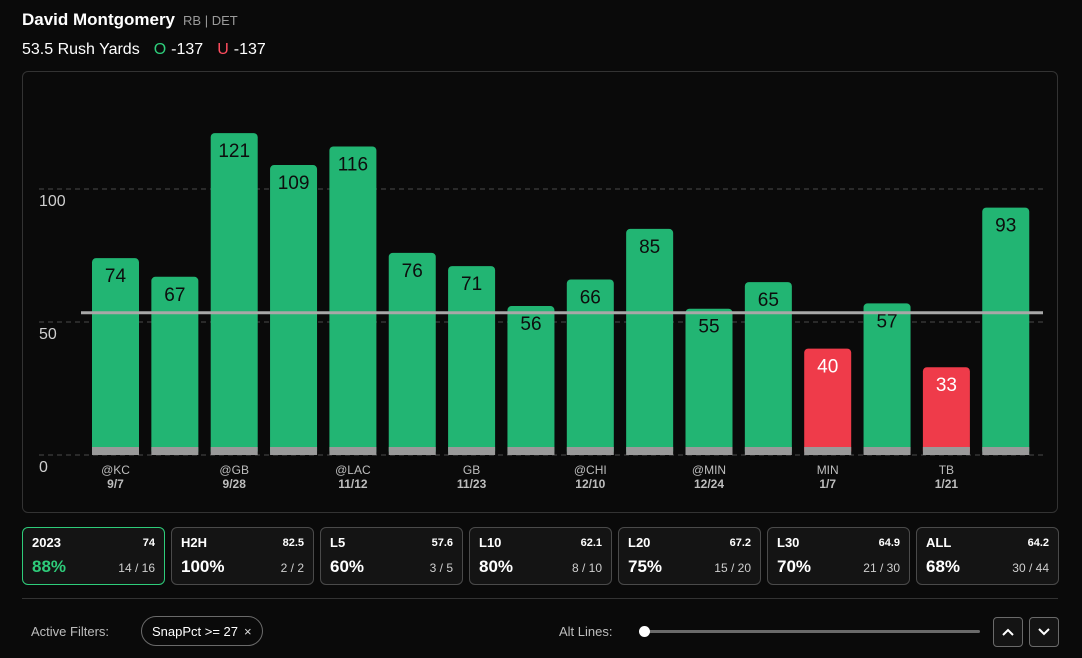  Describe the element at coordinates (886, 321) in the screenshot. I see `bar-value-label: 57` at that location.